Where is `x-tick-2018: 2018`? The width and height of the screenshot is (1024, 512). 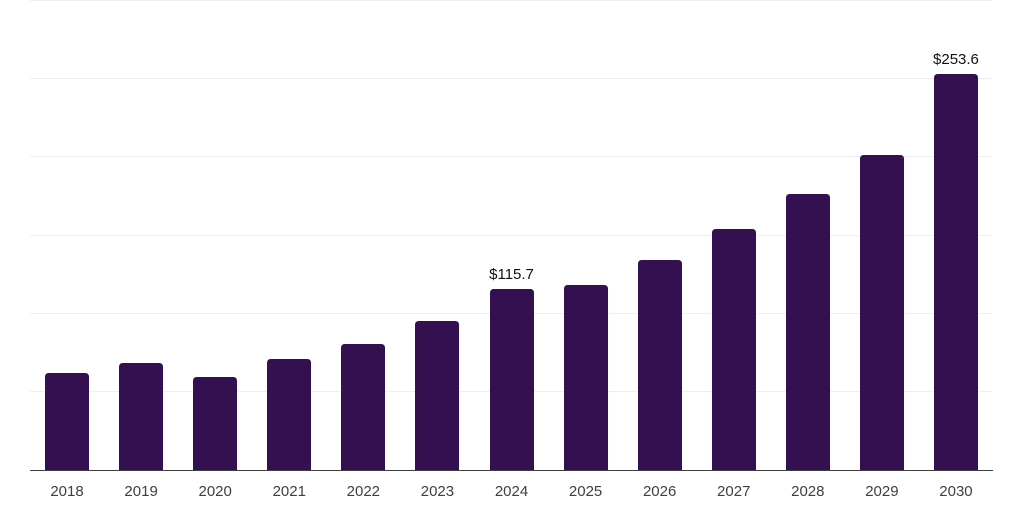
x-tick-2018: 2018 is located at coordinates (67, 491).